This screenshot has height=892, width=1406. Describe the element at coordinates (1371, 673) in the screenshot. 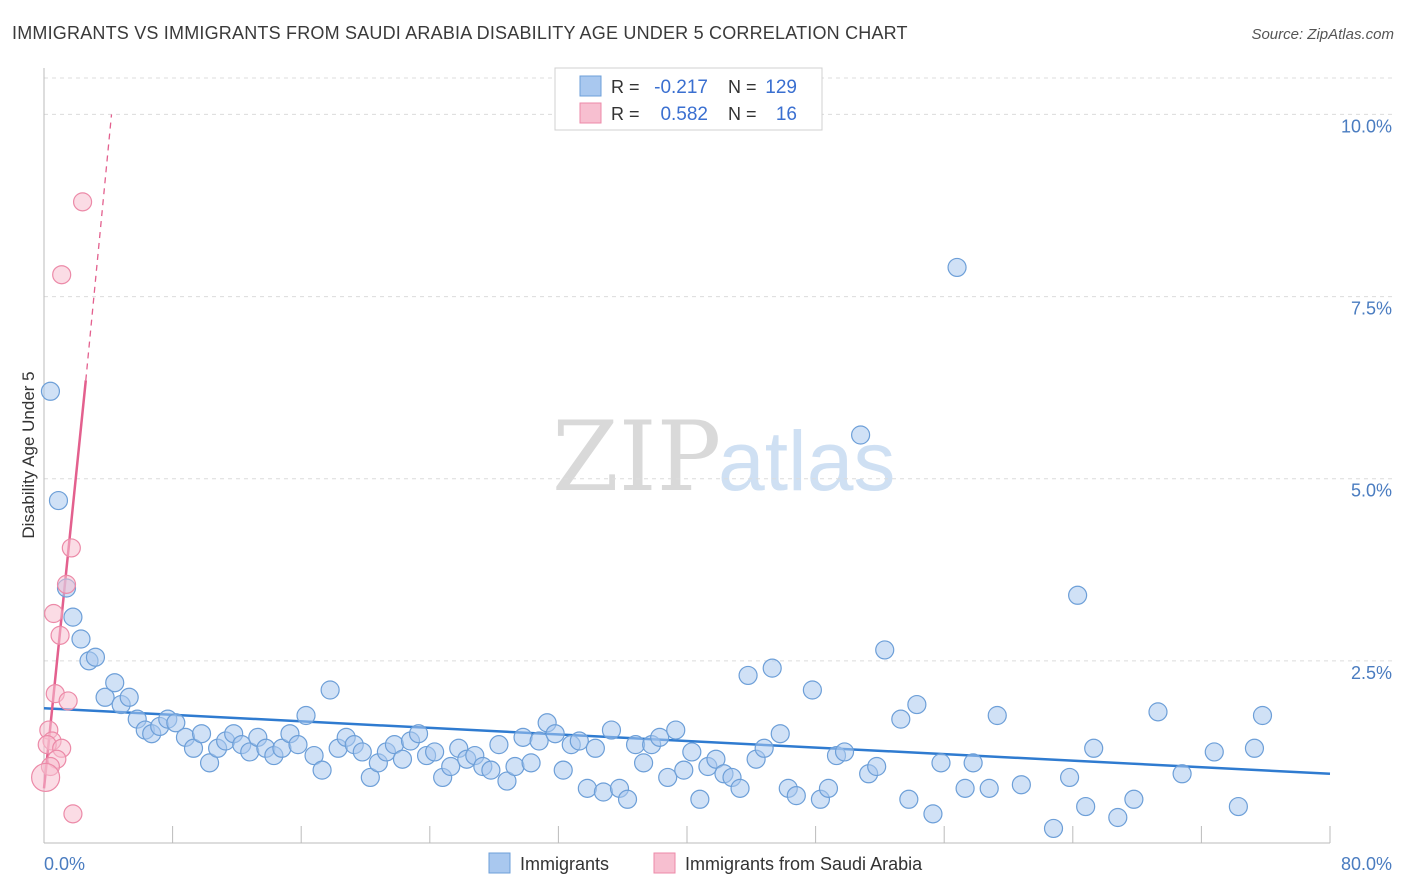

I see `y-tick-label-0: 2.5%` at that location.